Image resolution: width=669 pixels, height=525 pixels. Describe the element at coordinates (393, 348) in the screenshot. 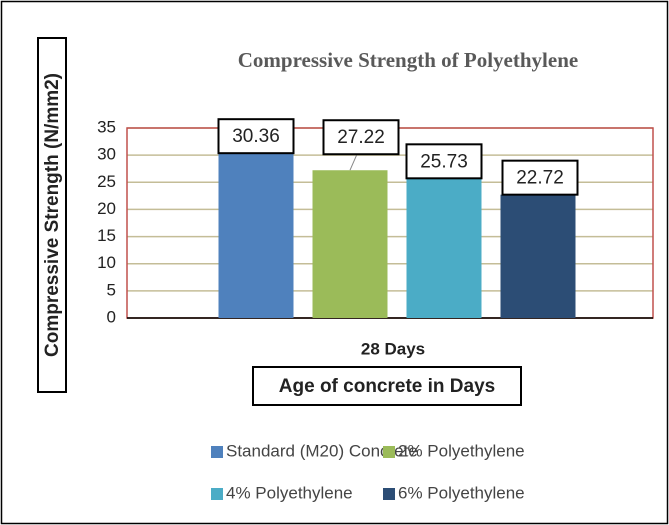

I see `x-tick-label: 28 Days` at that location.